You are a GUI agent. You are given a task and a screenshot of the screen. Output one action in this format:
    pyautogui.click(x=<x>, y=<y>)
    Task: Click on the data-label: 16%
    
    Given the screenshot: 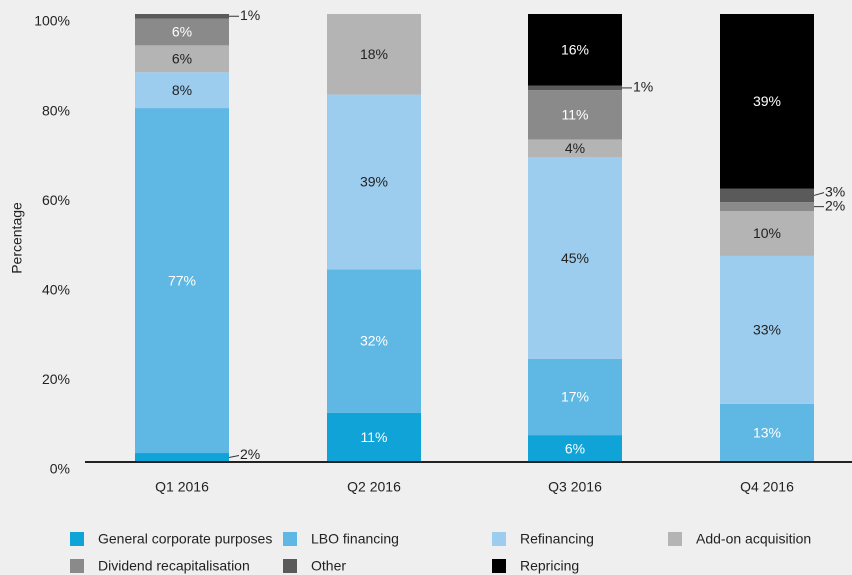 What is the action you would take?
    pyautogui.click(x=575, y=50)
    